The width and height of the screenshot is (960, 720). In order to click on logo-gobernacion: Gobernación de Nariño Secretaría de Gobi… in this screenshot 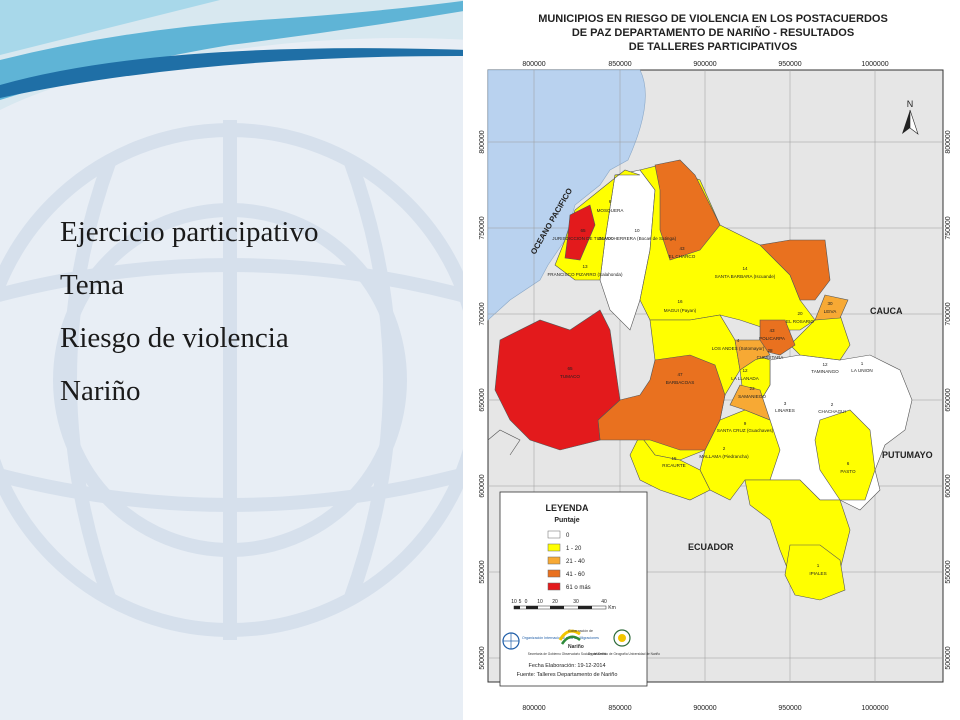, I will do `click(567, 642)`.